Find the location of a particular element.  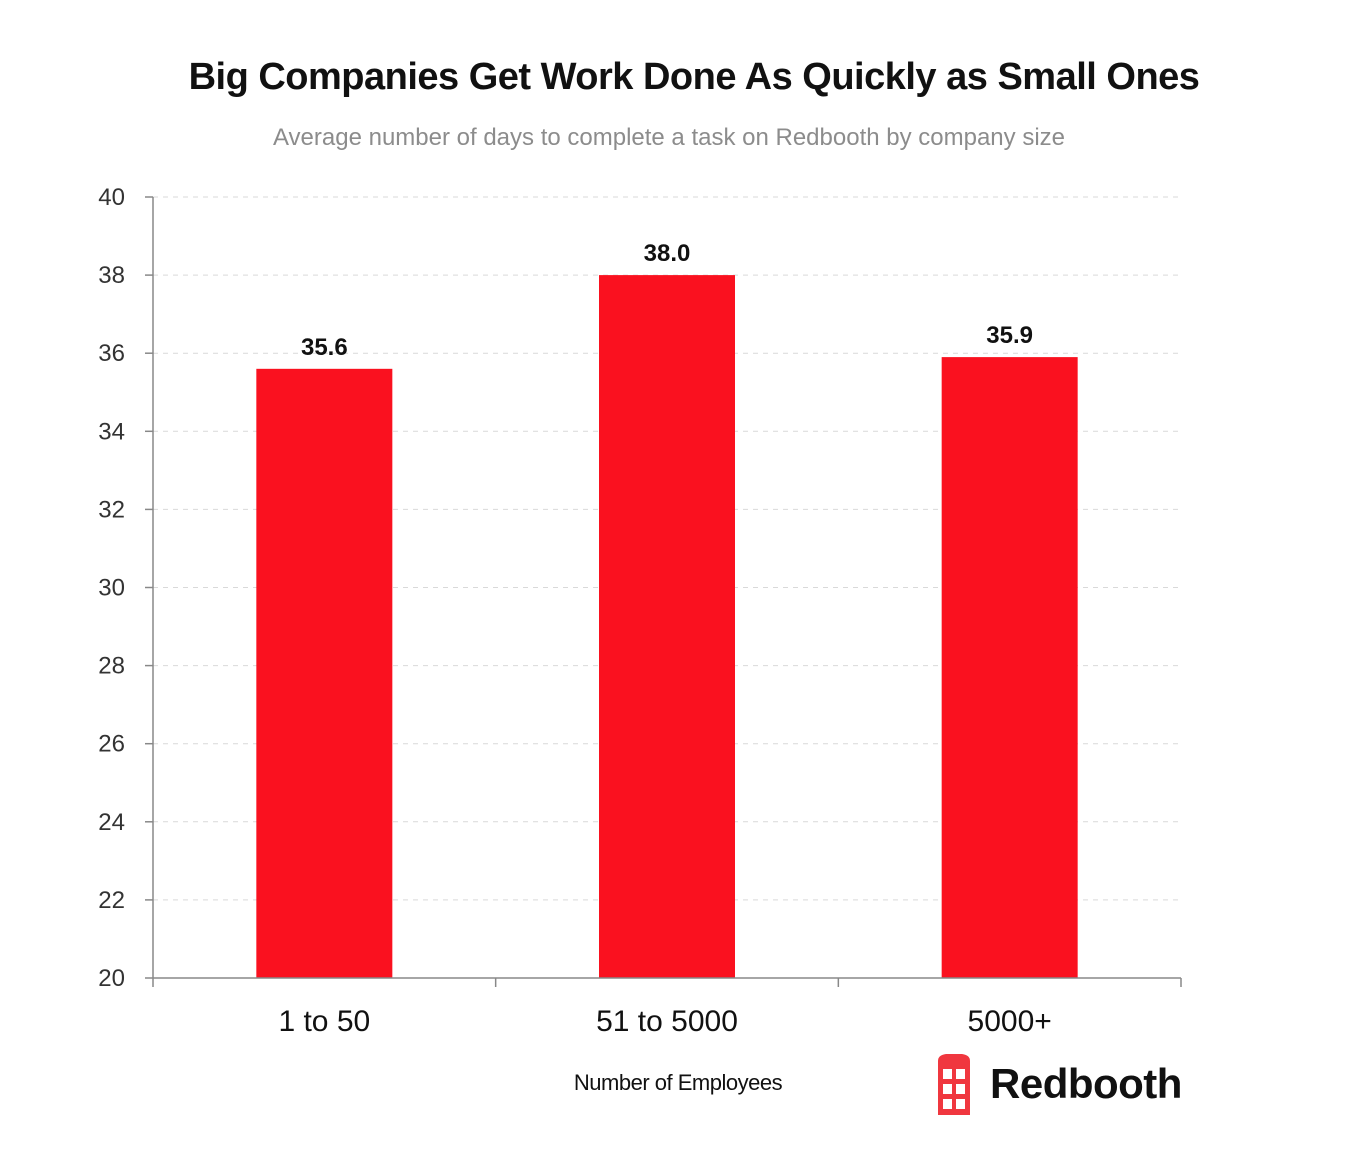

data-label: 35.9 is located at coordinates (1009, 335).